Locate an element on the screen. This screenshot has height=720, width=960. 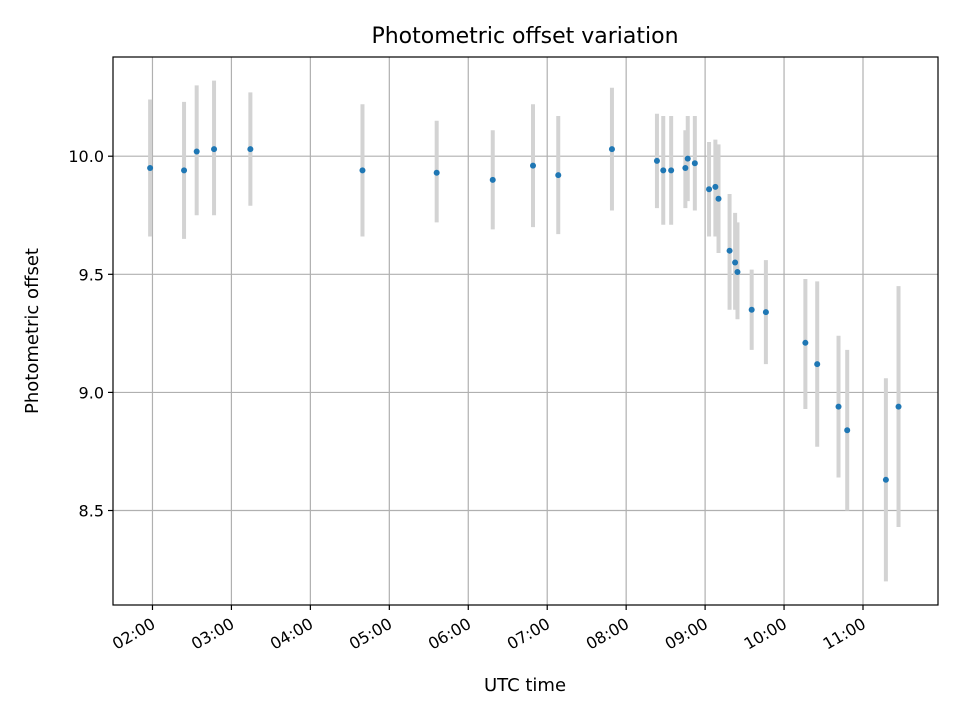
y-tick-label: 8.5 is located at coordinates (91, 511).